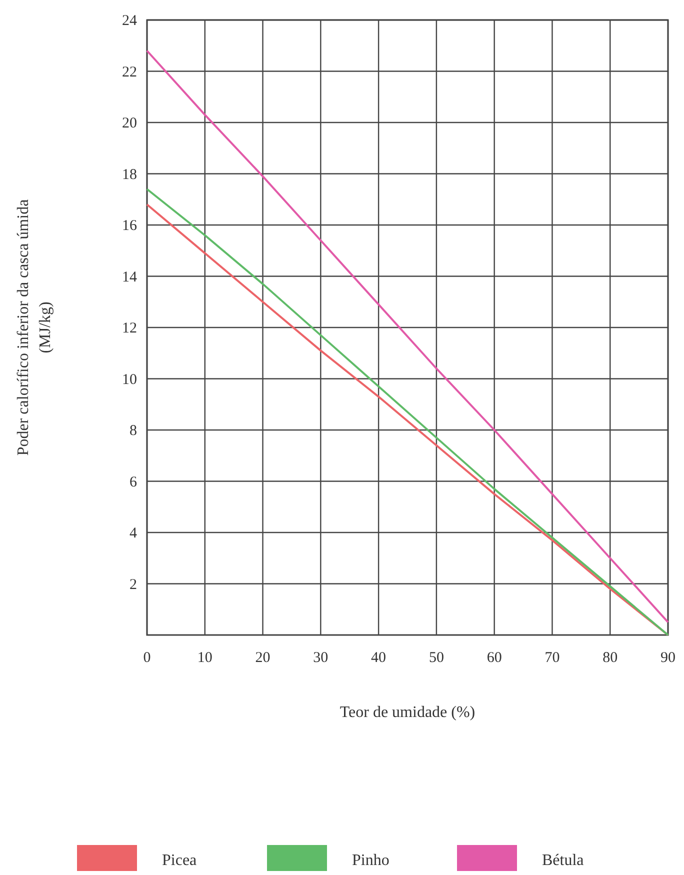  Describe the element at coordinates (371, 860) in the screenshot. I see `legend-label: Pinho` at that location.